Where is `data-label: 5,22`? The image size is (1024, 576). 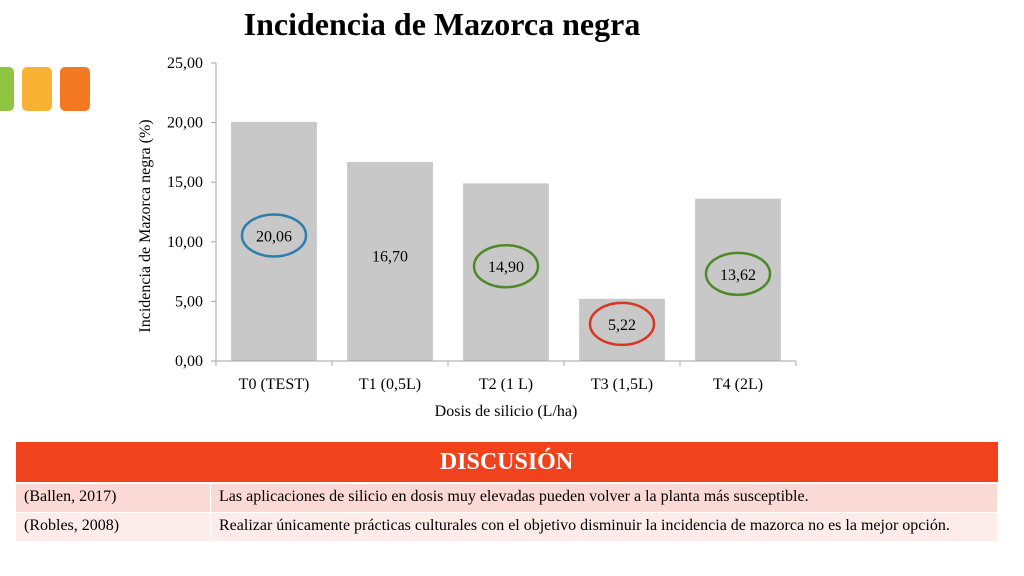
data-label: 5,22 is located at coordinates (622, 325).